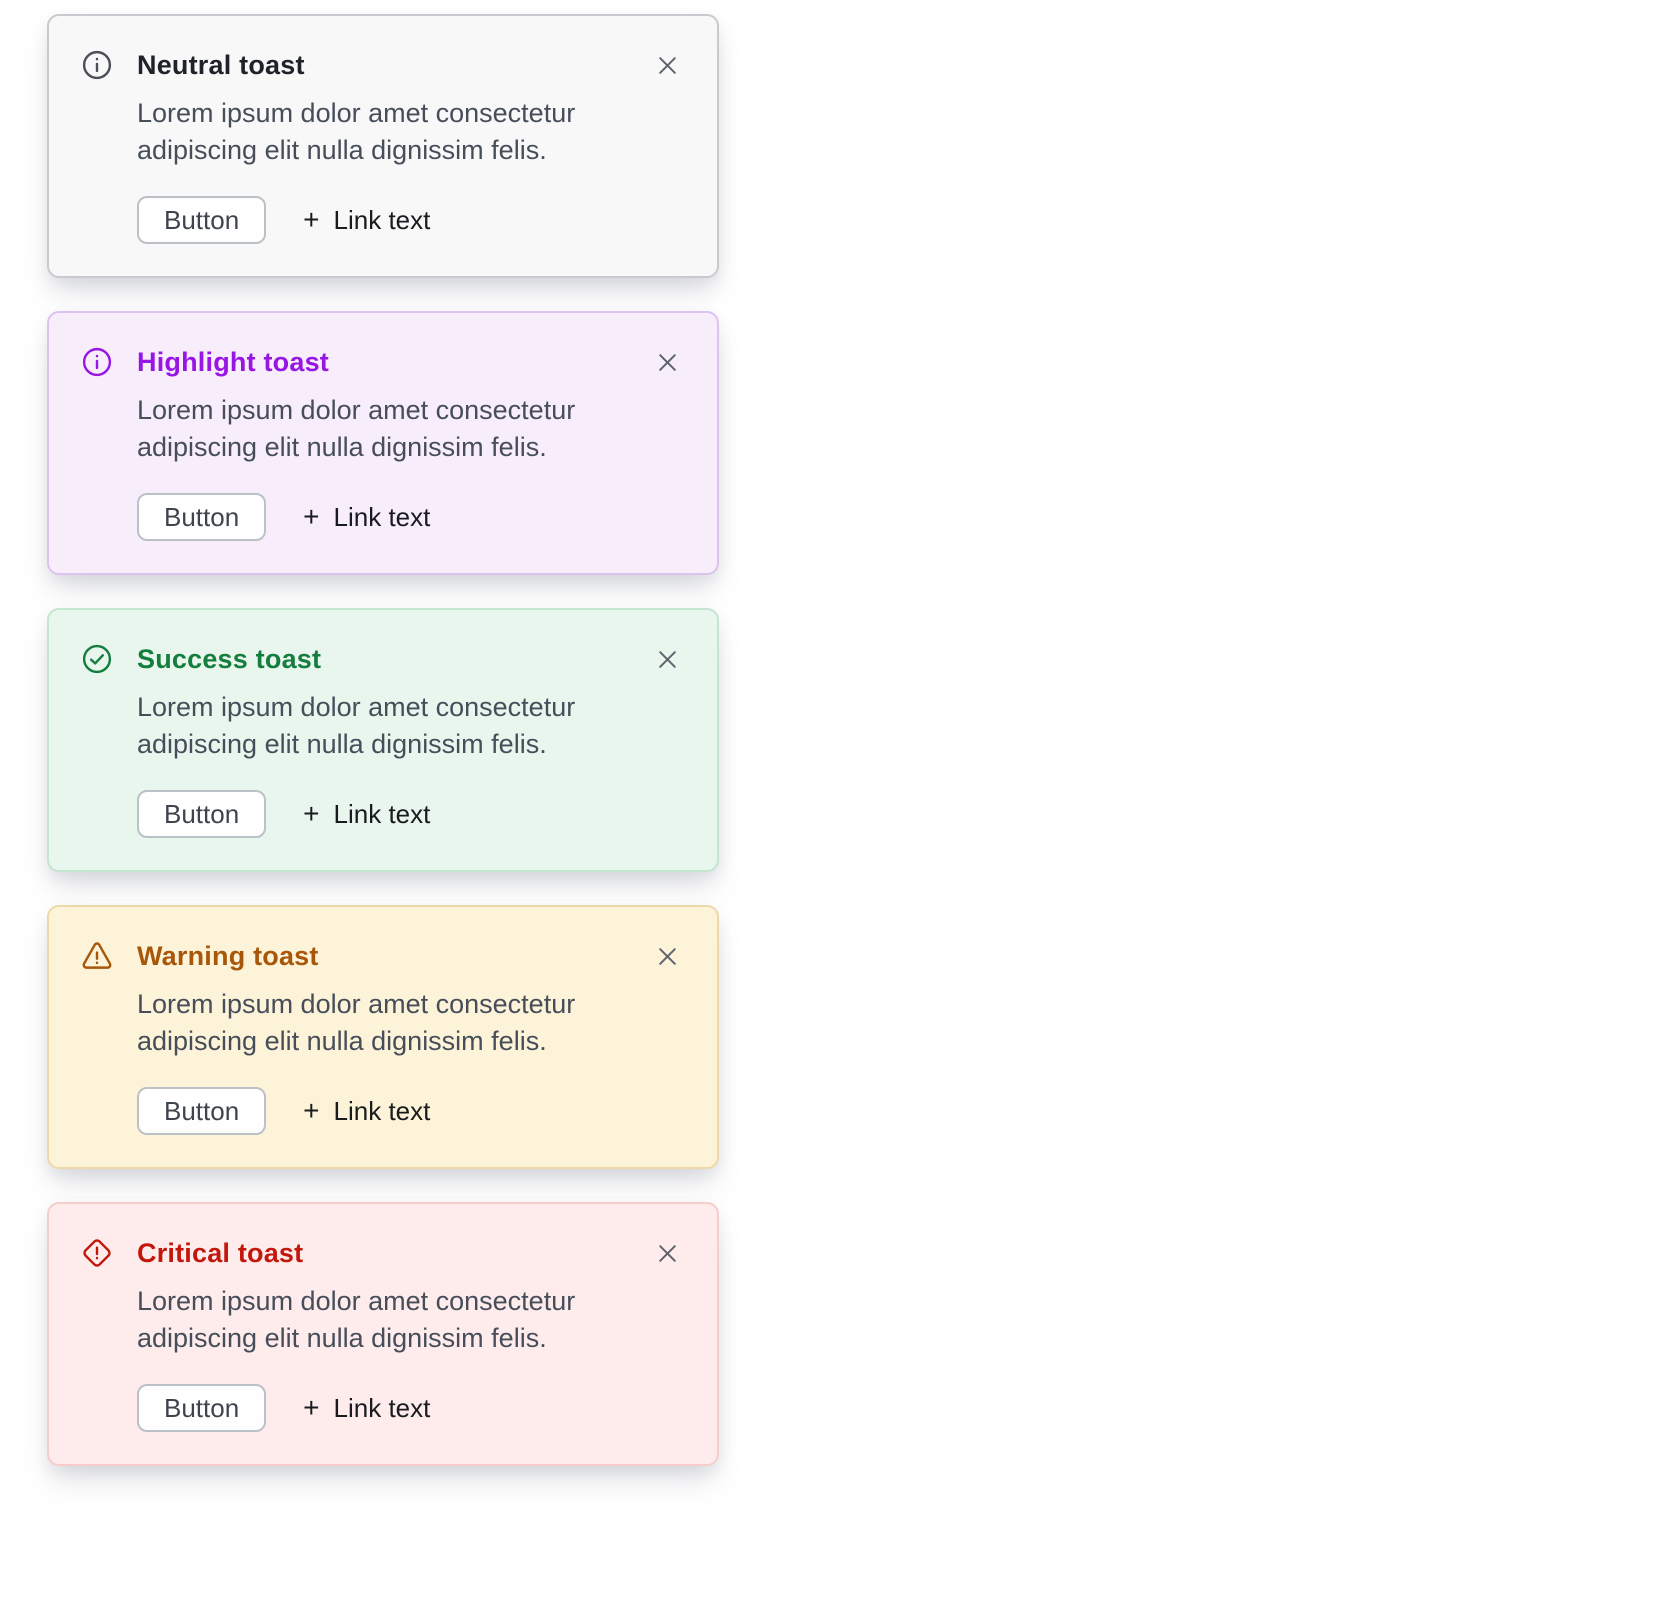 This screenshot has width=1672, height=1612. What do you see at coordinates (229, 658) in the screenshot?
I see `toast-title: Success toast` at bounding box center [229, 658].